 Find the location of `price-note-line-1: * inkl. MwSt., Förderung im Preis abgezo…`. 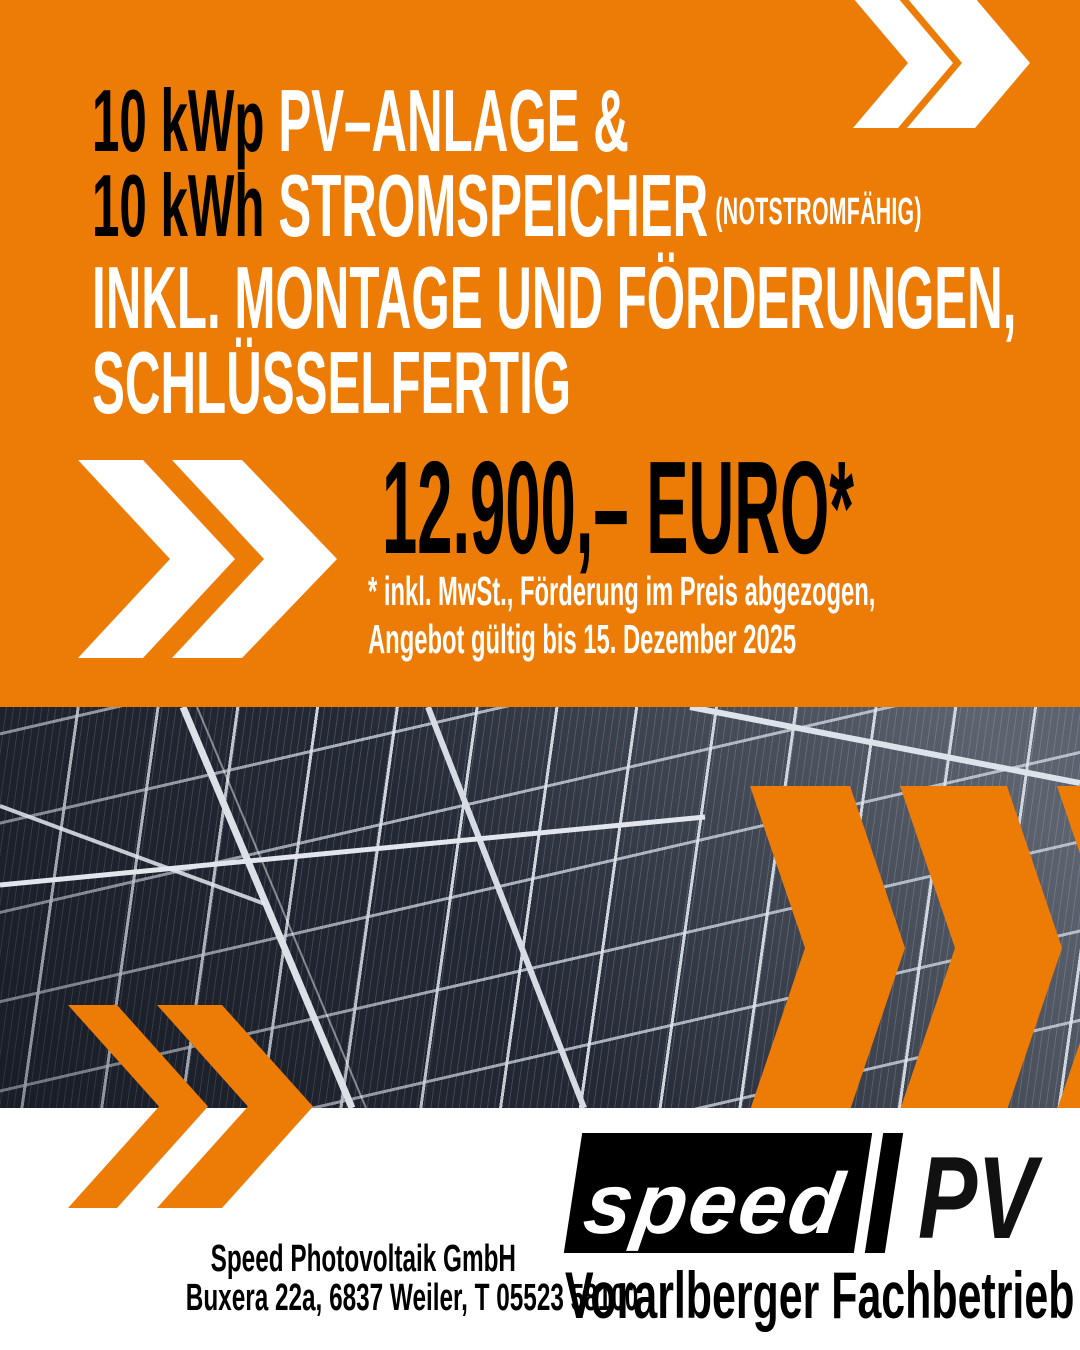

price-note-line-1: * inkl. MwSt., Förderung im Preis abgezo… is located at coordinates (622, 591).